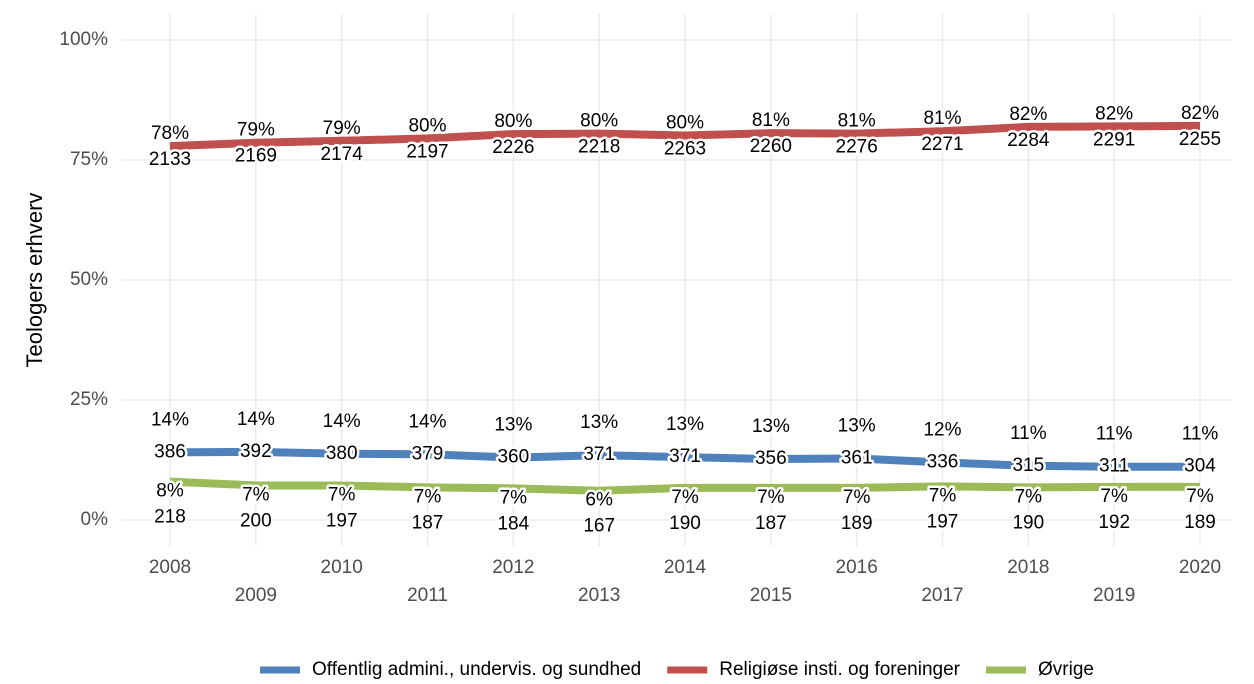 This screenshot has height=684, width=1254. I want to click on value-label: 12%, so click(942, 429).